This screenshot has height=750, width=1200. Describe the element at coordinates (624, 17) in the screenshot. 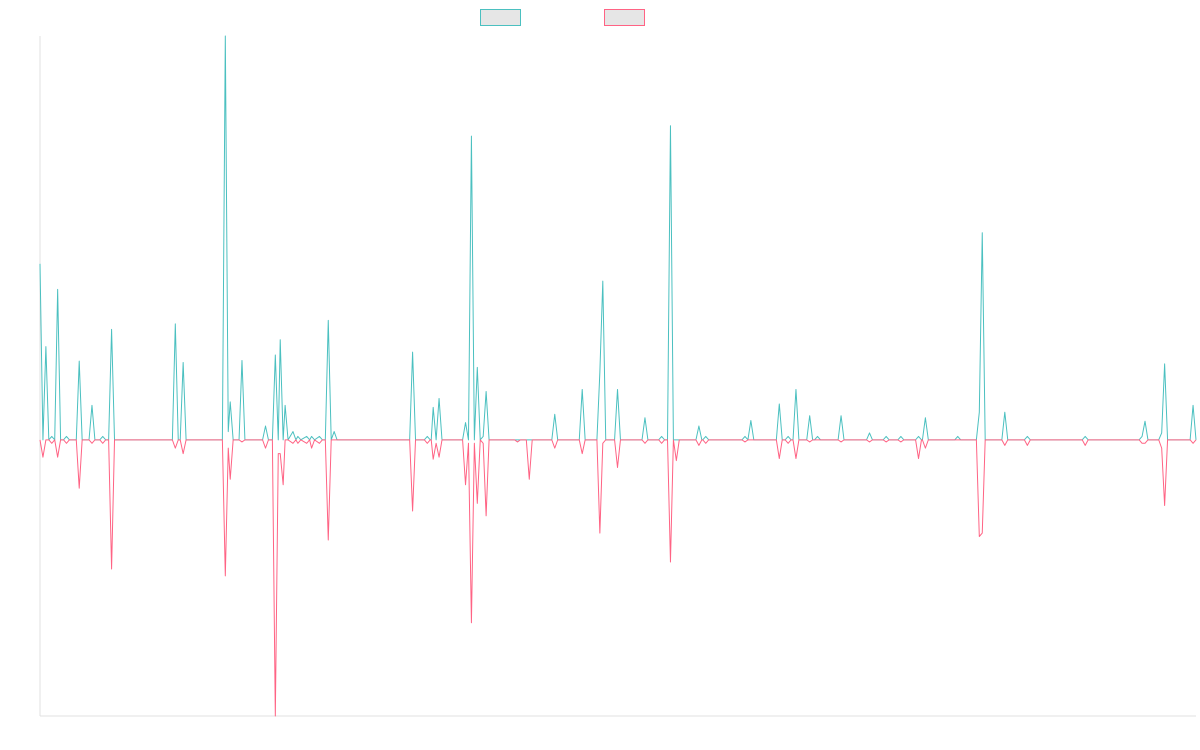

I see `legend-swatch-series-b` at that location.